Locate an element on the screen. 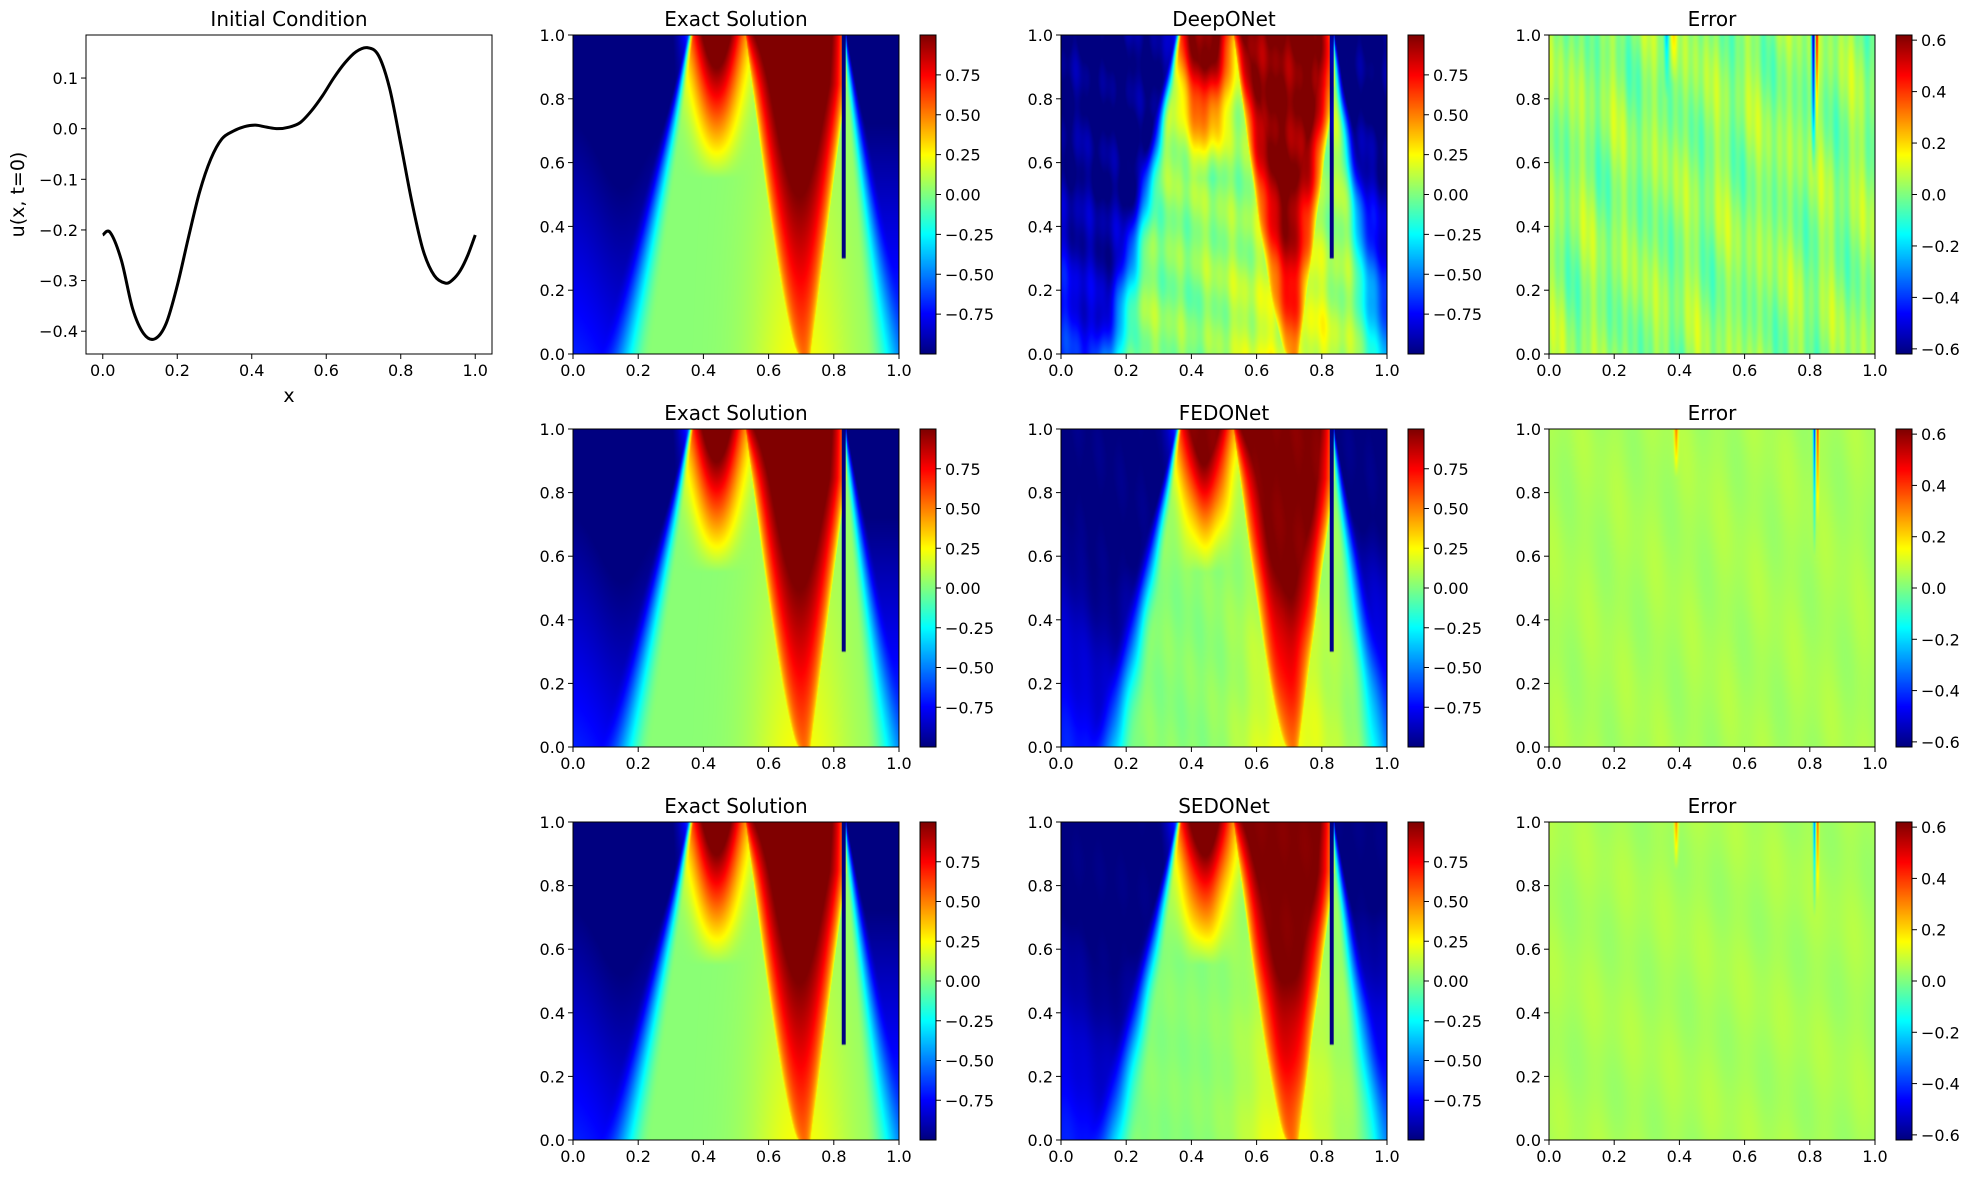 The image size is (1969, 1178). panel-title: DeepONet is located at coordinates (1224, 19).